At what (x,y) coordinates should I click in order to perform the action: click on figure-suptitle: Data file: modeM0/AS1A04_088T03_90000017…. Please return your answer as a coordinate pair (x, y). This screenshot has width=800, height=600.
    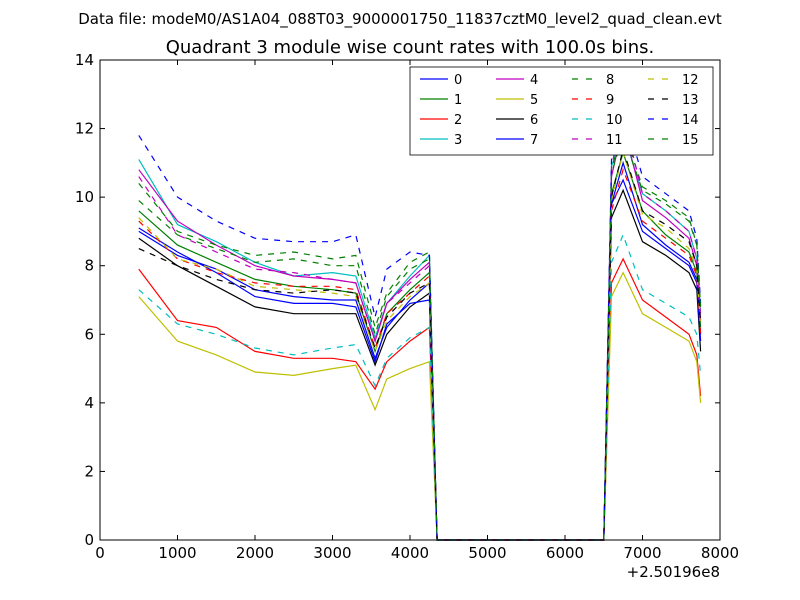
    Looking at the image, I should click on (400, 19).